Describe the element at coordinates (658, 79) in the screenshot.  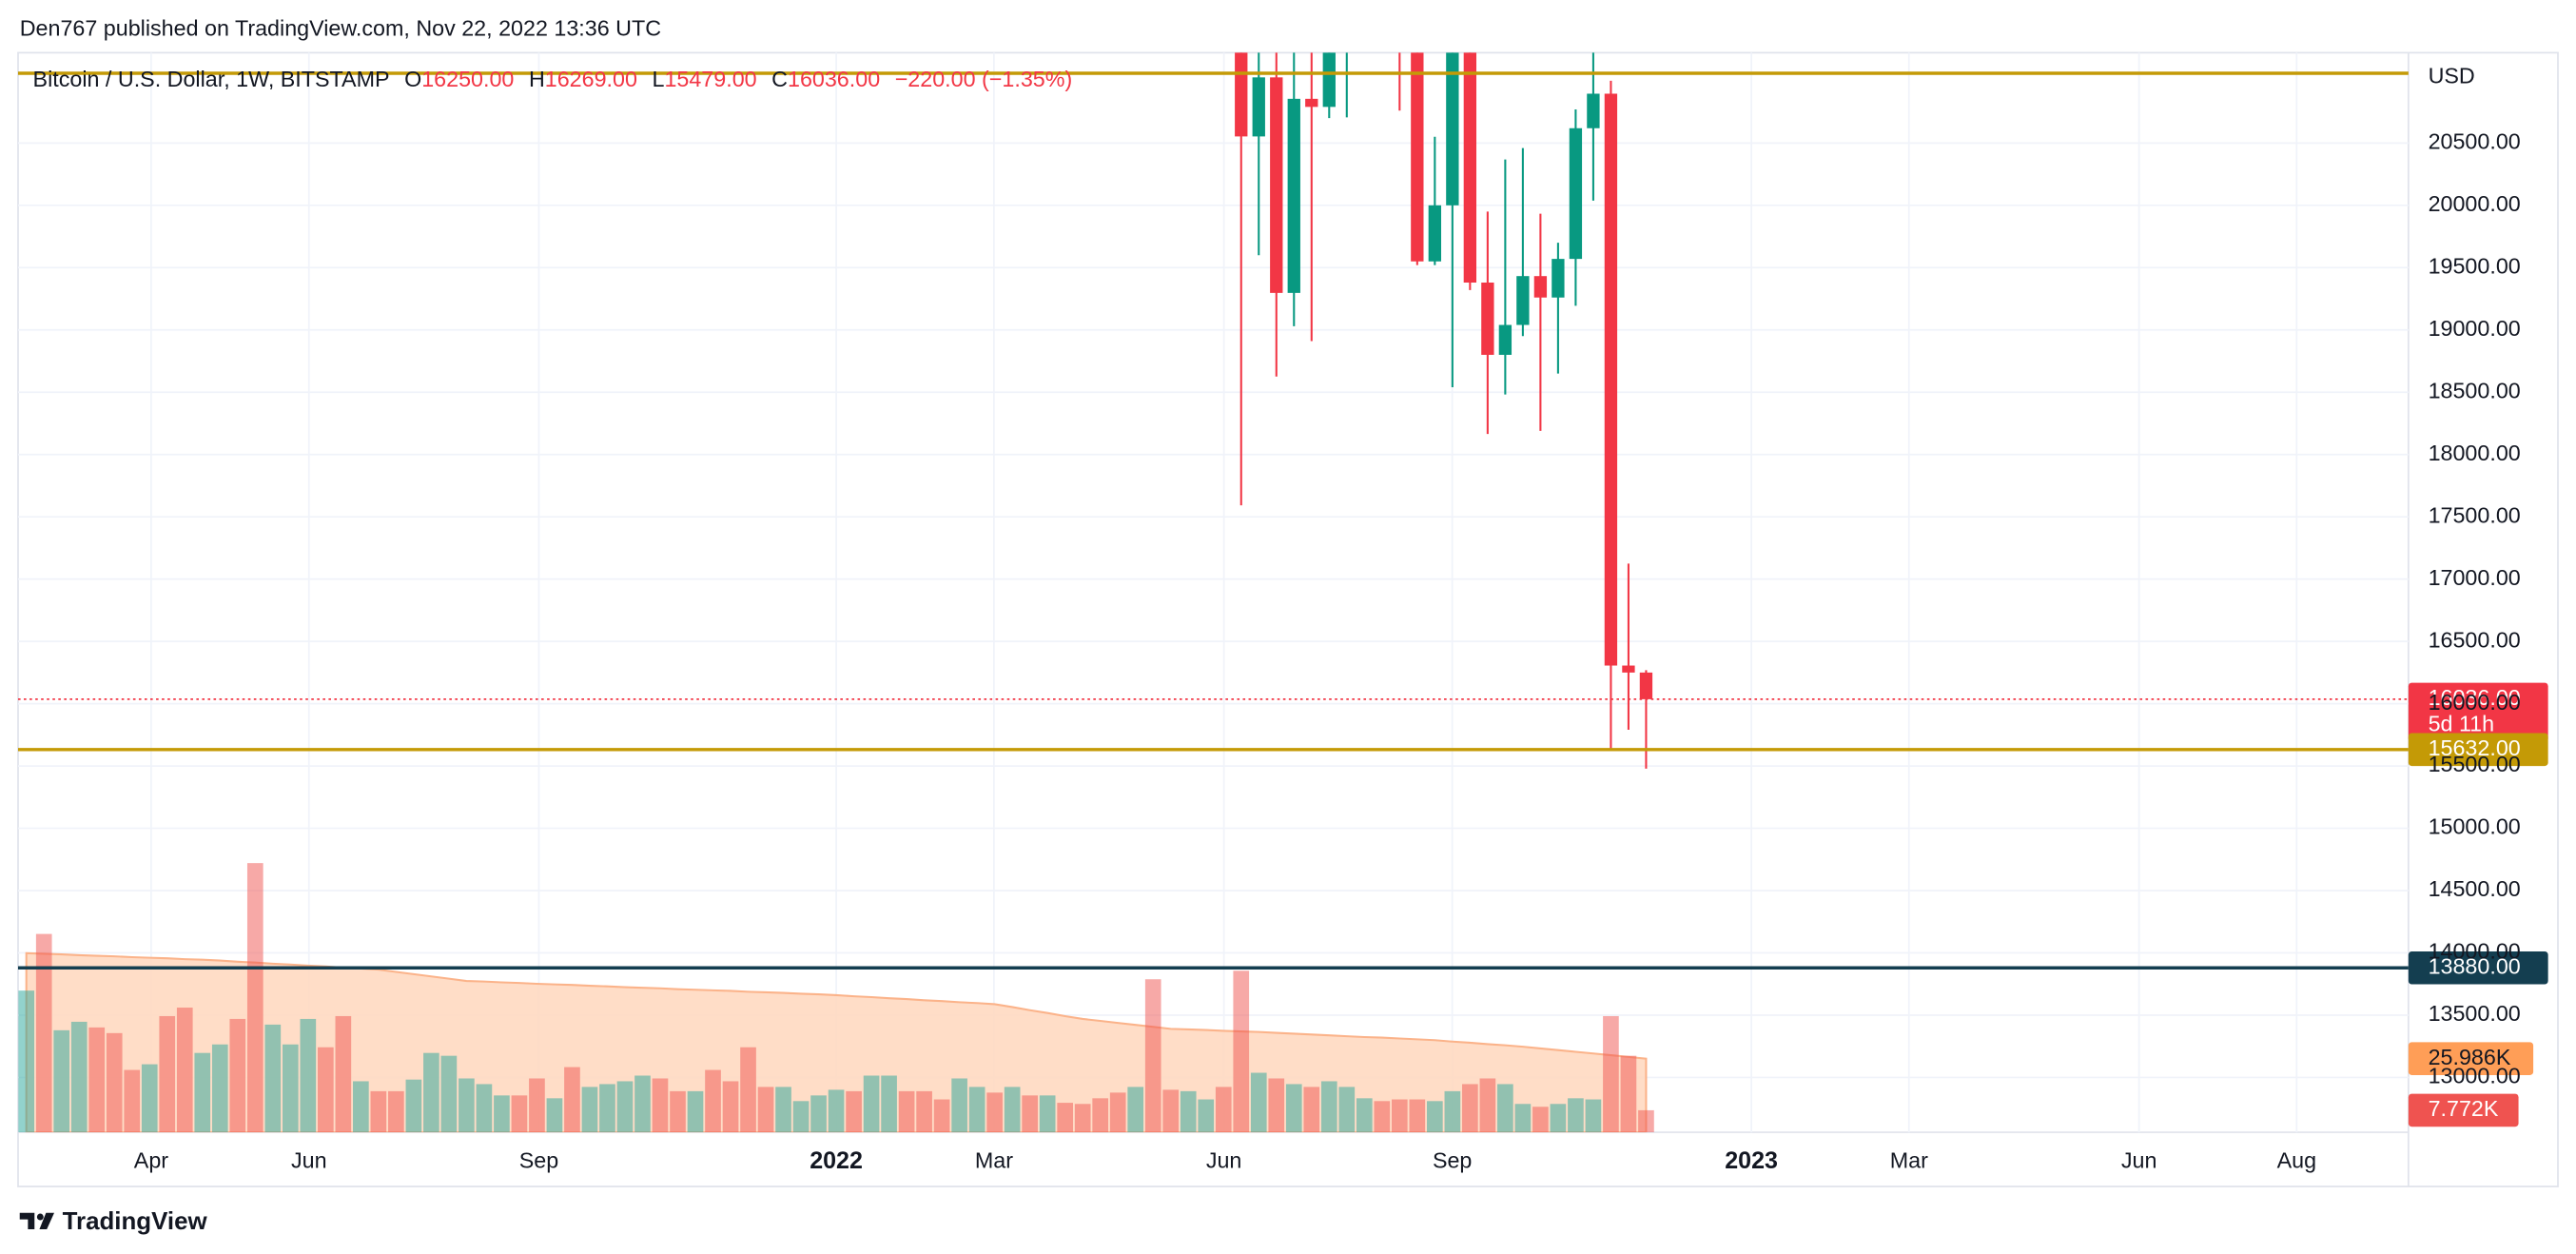
I see `ohlc-key: L` at that location.